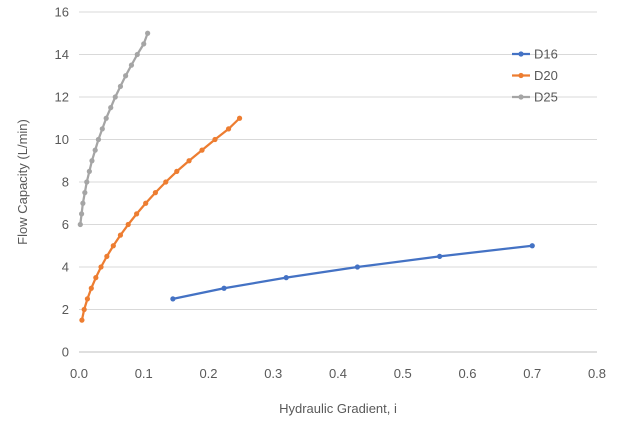 The height and width of the screenshot is (421, 618). I want to click on series-d16, so click(352, 272).